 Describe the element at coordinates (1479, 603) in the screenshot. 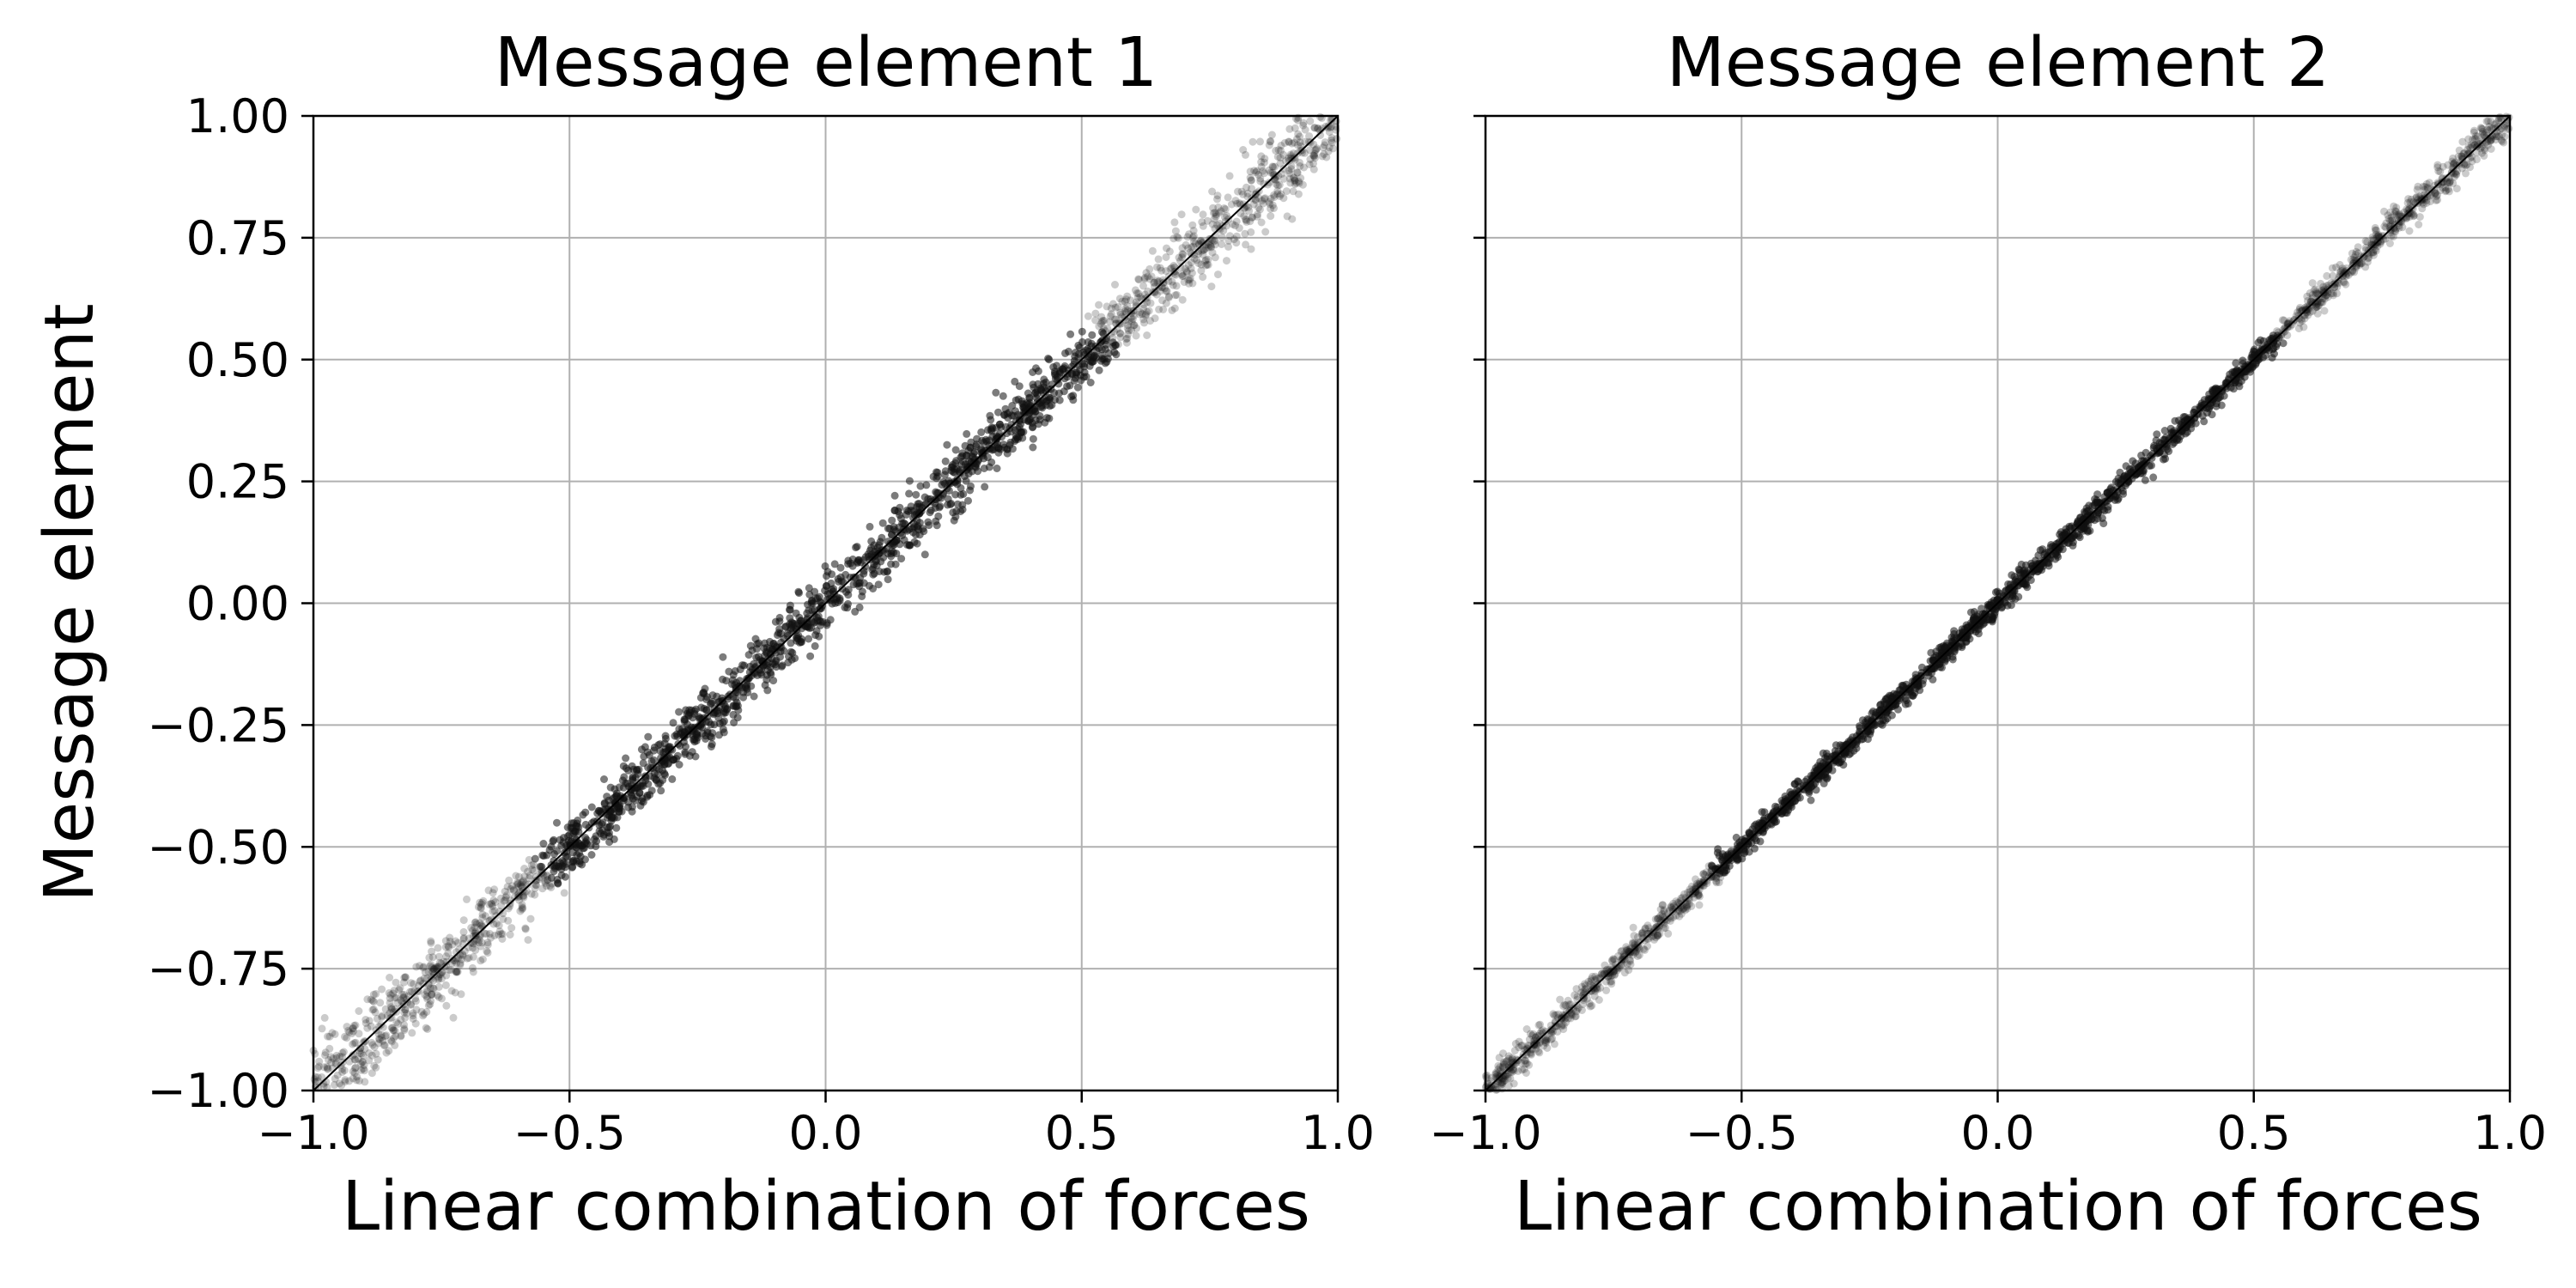

I see `y-ticks` at that location.